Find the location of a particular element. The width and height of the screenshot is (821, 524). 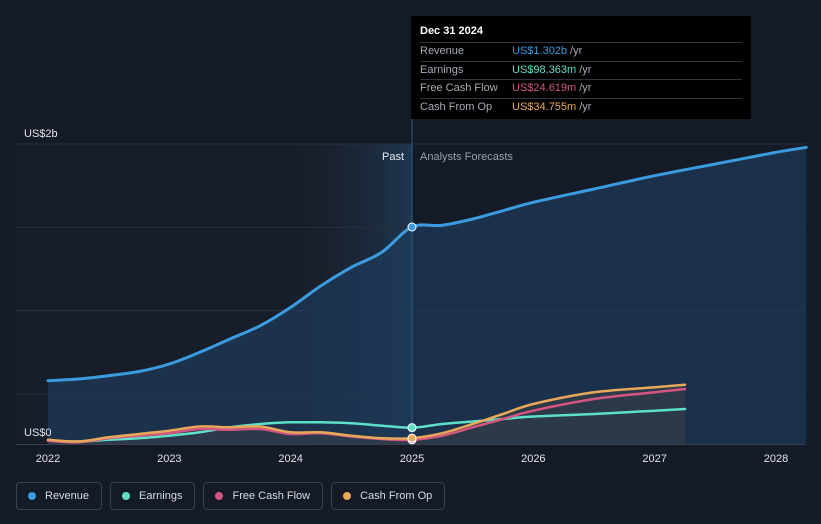

tooltip-row-revenue: Revenue US$1.302b /yr is located at coordinates (581, 51).